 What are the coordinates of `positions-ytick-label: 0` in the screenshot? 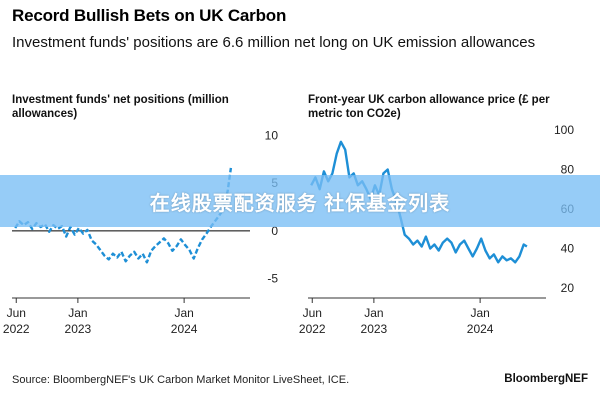 It's located at (274, 231).